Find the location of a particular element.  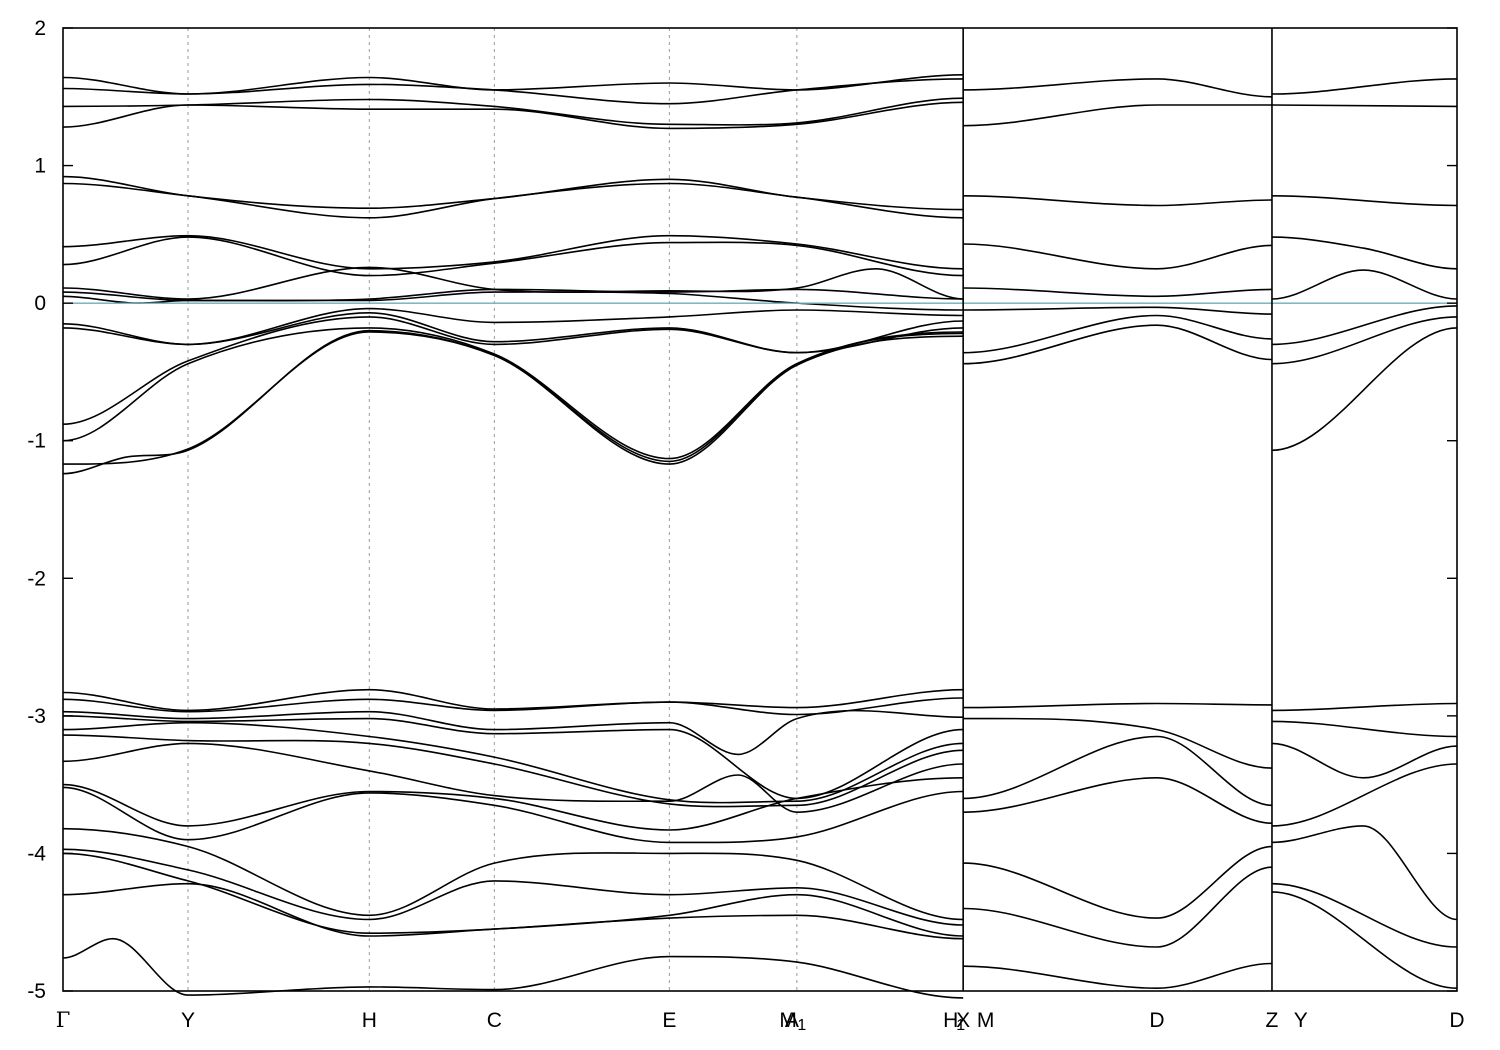

y-tick-label: -4 is located at coordinates (36, 853).